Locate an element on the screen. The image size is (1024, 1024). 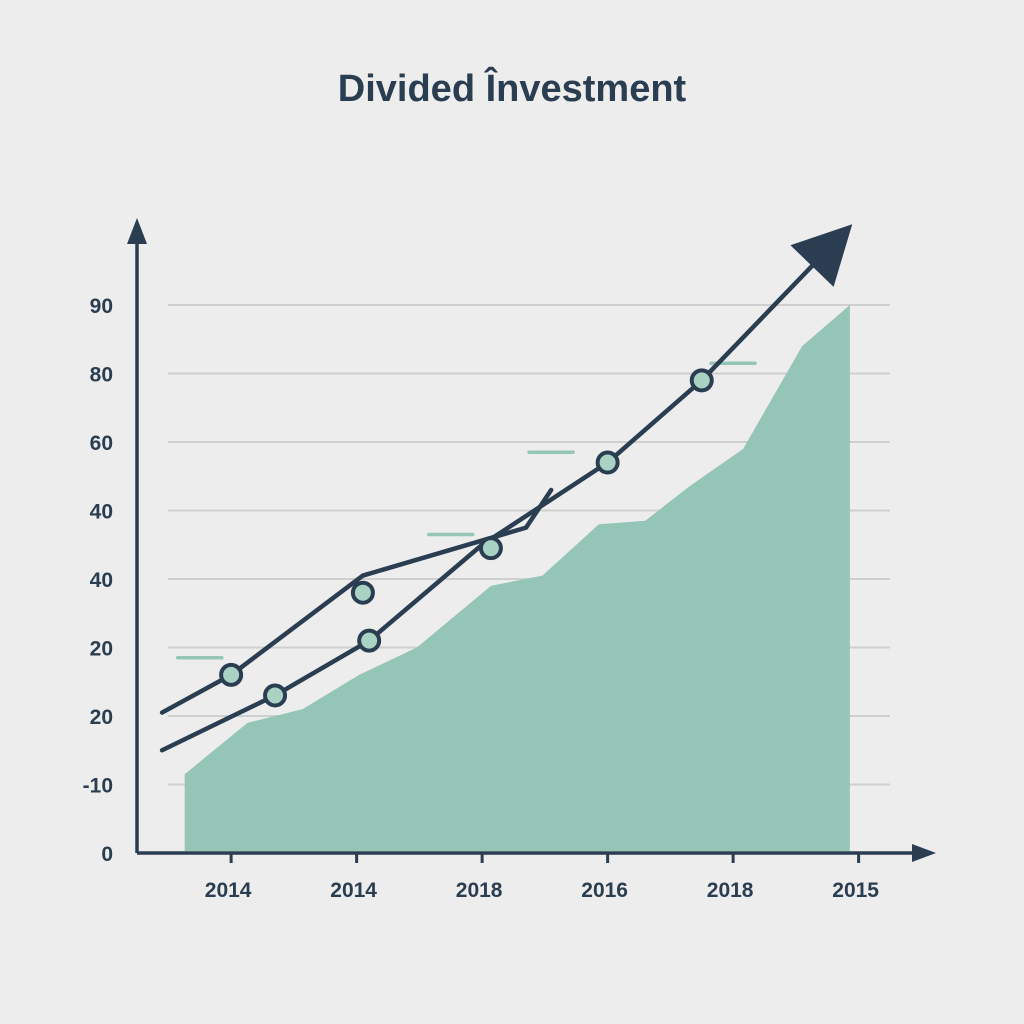
y-tick-label: 60 is located at coordinates (101, 443).